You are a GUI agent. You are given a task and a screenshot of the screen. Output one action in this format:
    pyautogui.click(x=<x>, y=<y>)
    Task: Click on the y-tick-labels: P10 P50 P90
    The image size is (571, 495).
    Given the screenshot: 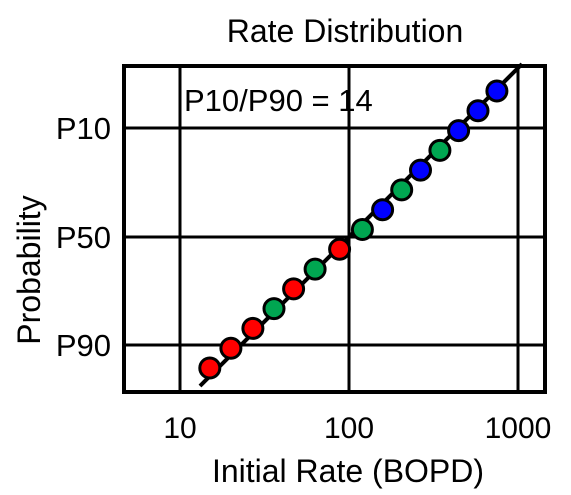 What is the action you would take?
    pyautogui.click(x=83, y=237)
    